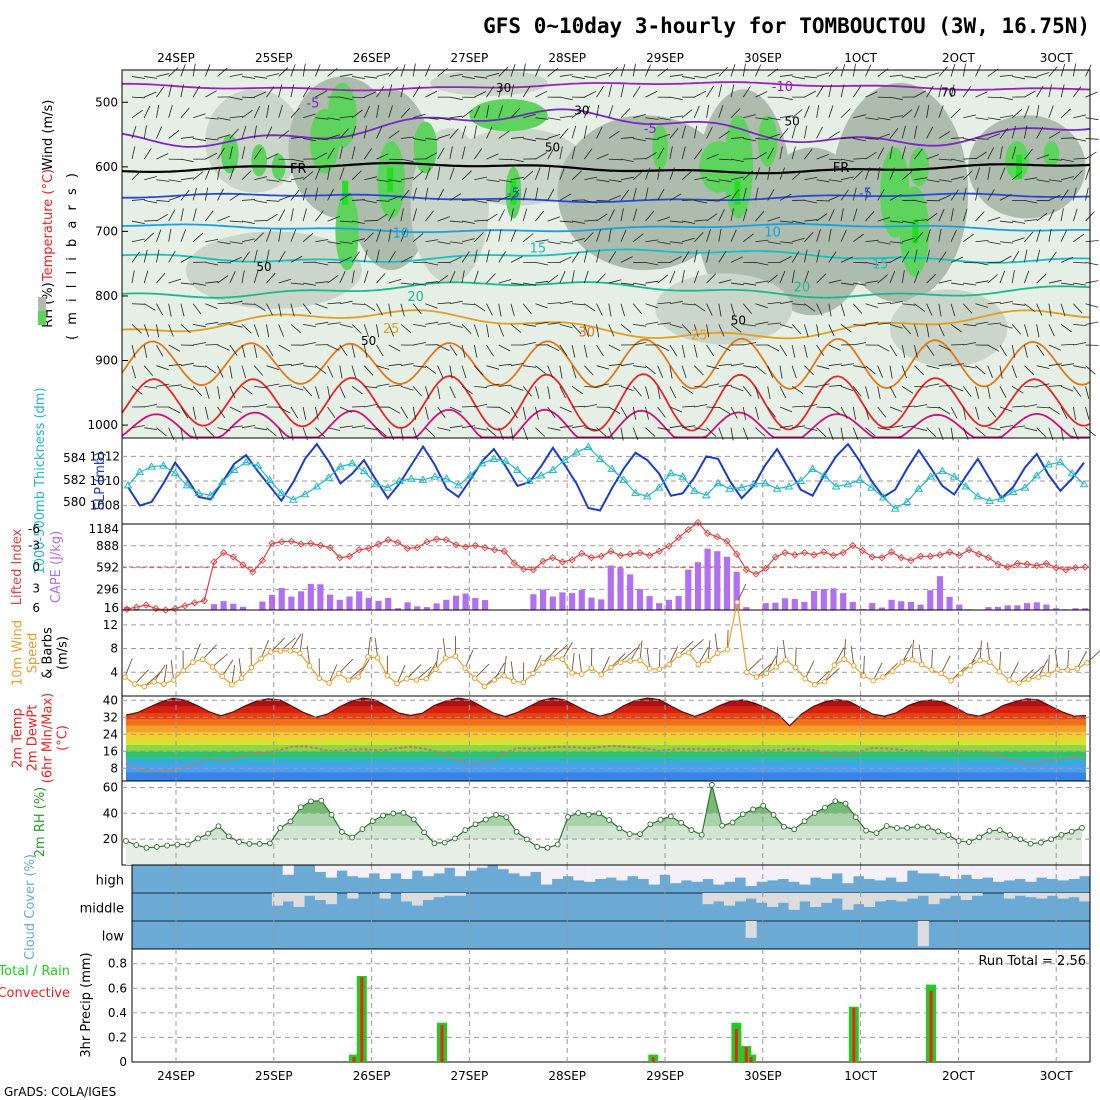  I want to click on pressure-tick-label: 800, so click(106, 296).